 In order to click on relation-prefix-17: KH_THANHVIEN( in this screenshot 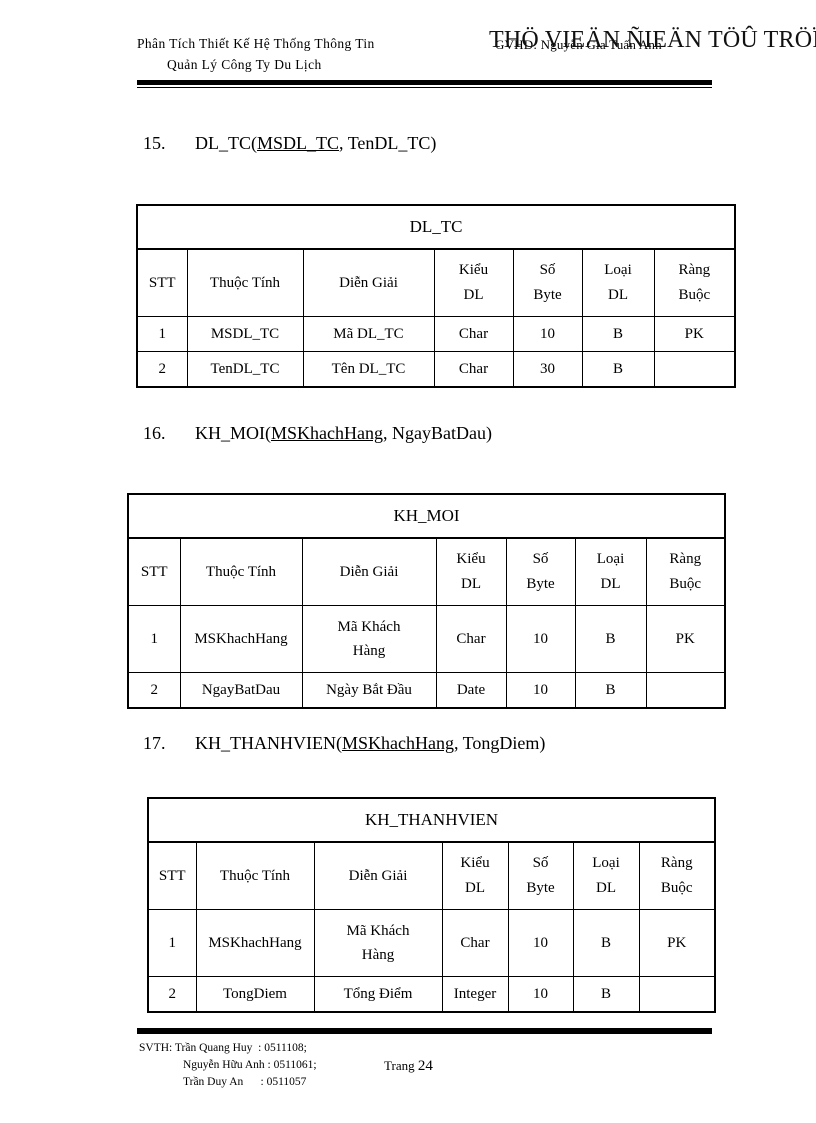, I will do `click(268, 743)`.